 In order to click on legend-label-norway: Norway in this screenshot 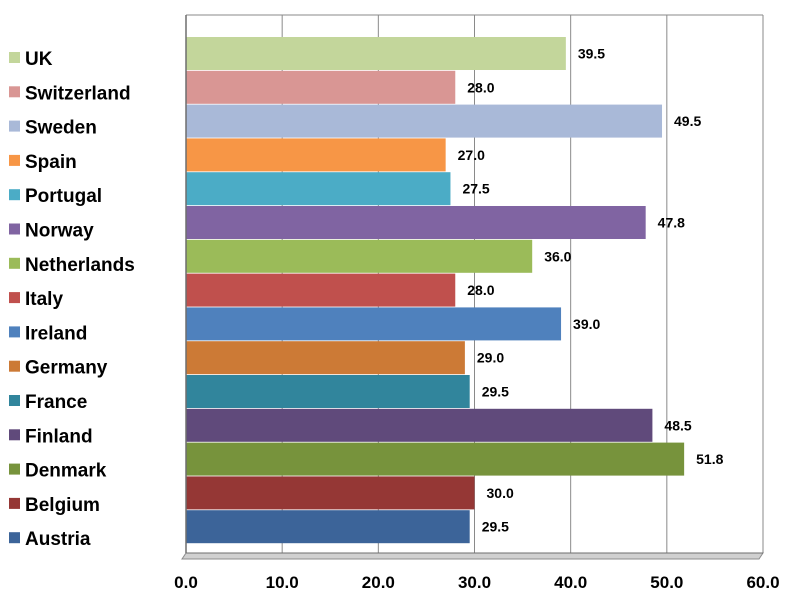, I will do `click(59, 231)`.